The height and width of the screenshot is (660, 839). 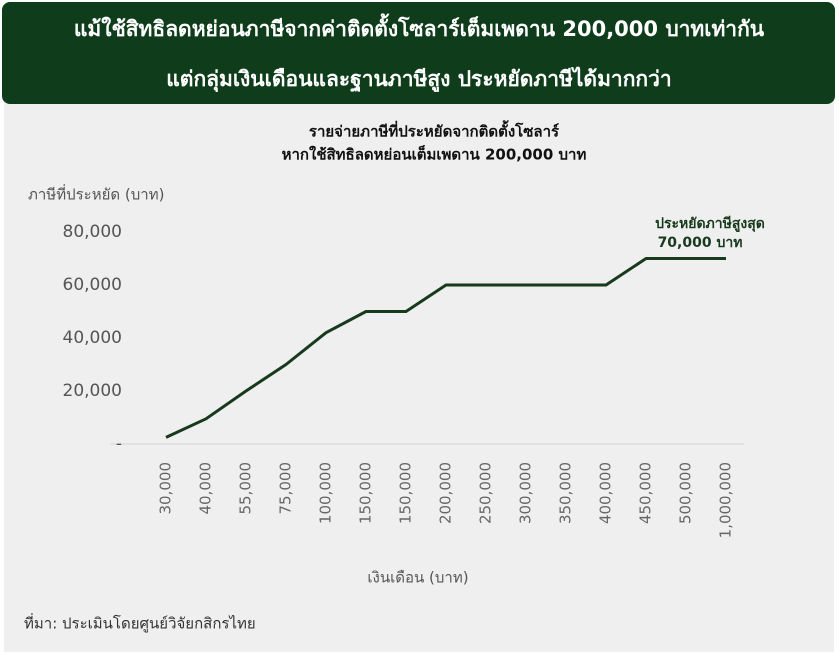 I want to click on x-tick-label: 500,000, so click(x=686, y=493).